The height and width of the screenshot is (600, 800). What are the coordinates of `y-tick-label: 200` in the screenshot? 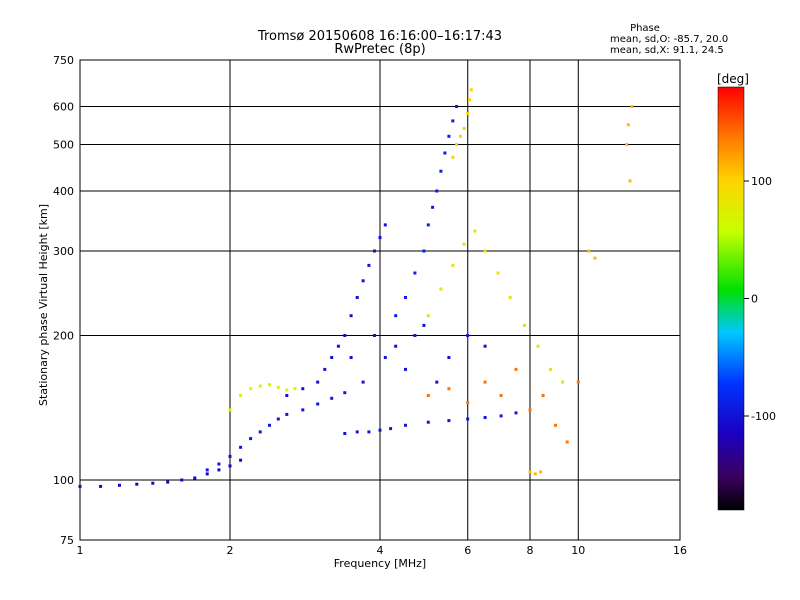 It's located at (63, 336).